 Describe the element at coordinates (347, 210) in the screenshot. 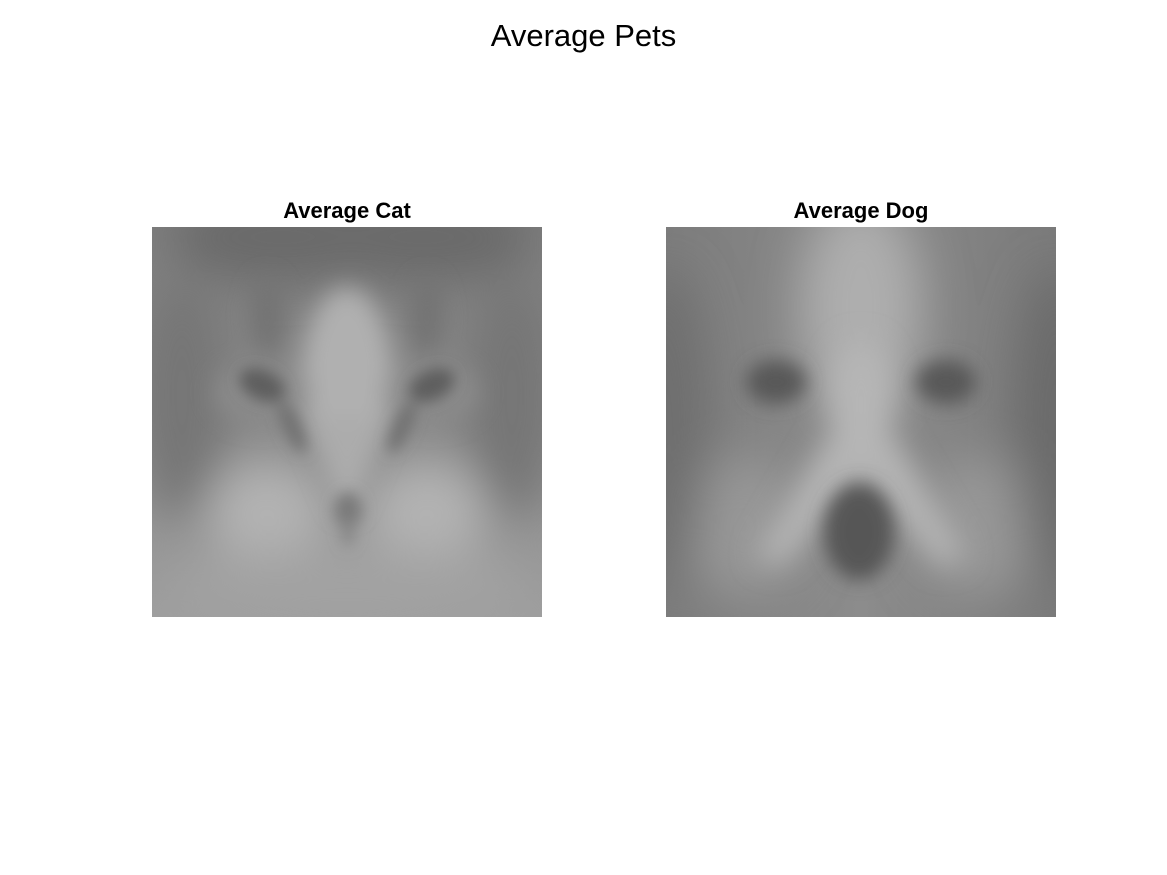

I see `panel-title-cat: Average Cat` at that location.